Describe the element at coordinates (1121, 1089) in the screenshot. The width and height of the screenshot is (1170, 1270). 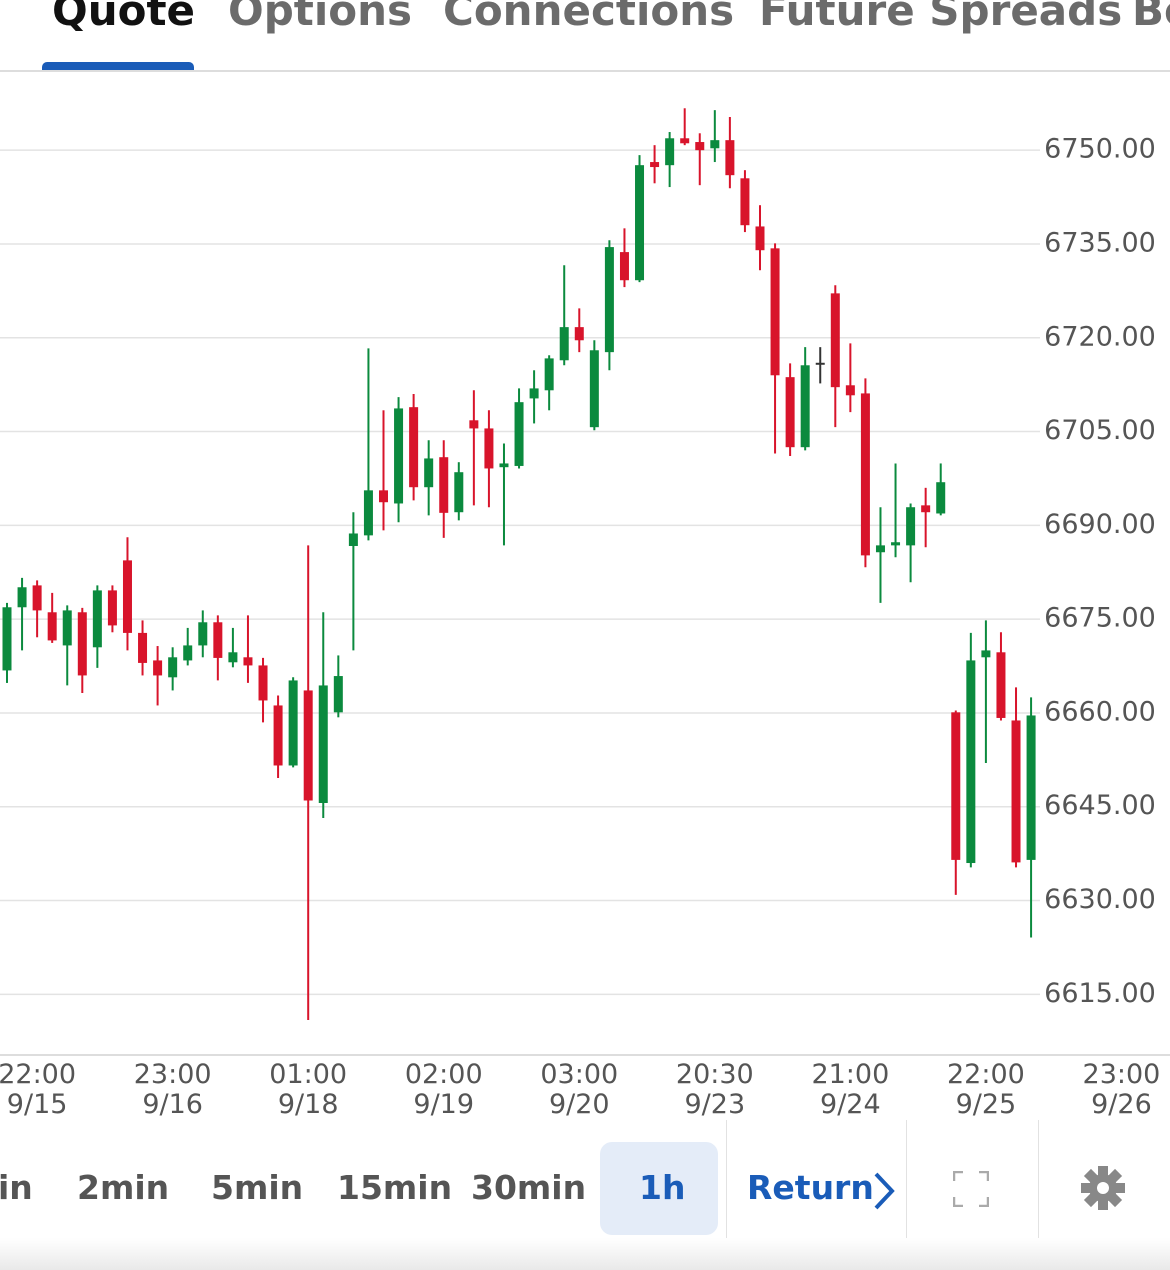
I see `x-tick-label: 23:00 9/26` at that location.